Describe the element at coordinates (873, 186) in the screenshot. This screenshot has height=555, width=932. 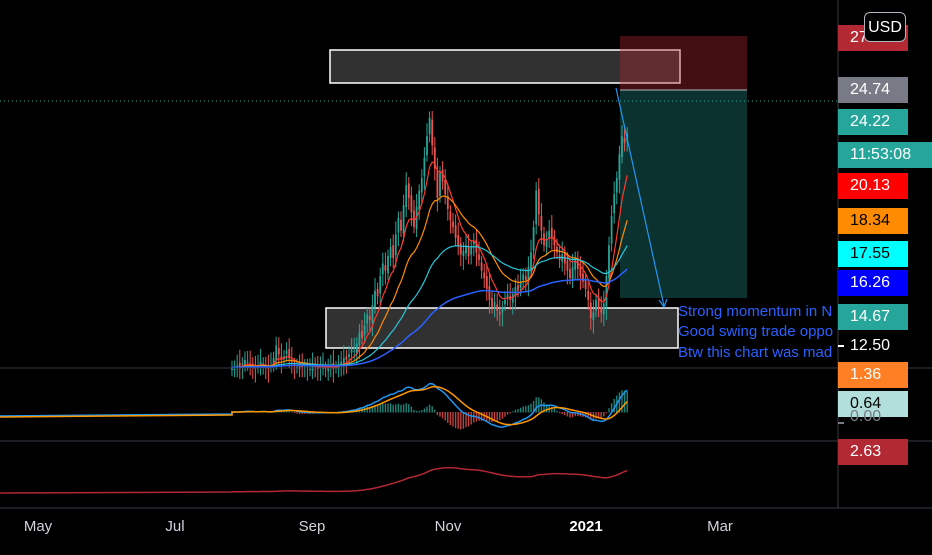
I see `price-label: 20.13` at that location.